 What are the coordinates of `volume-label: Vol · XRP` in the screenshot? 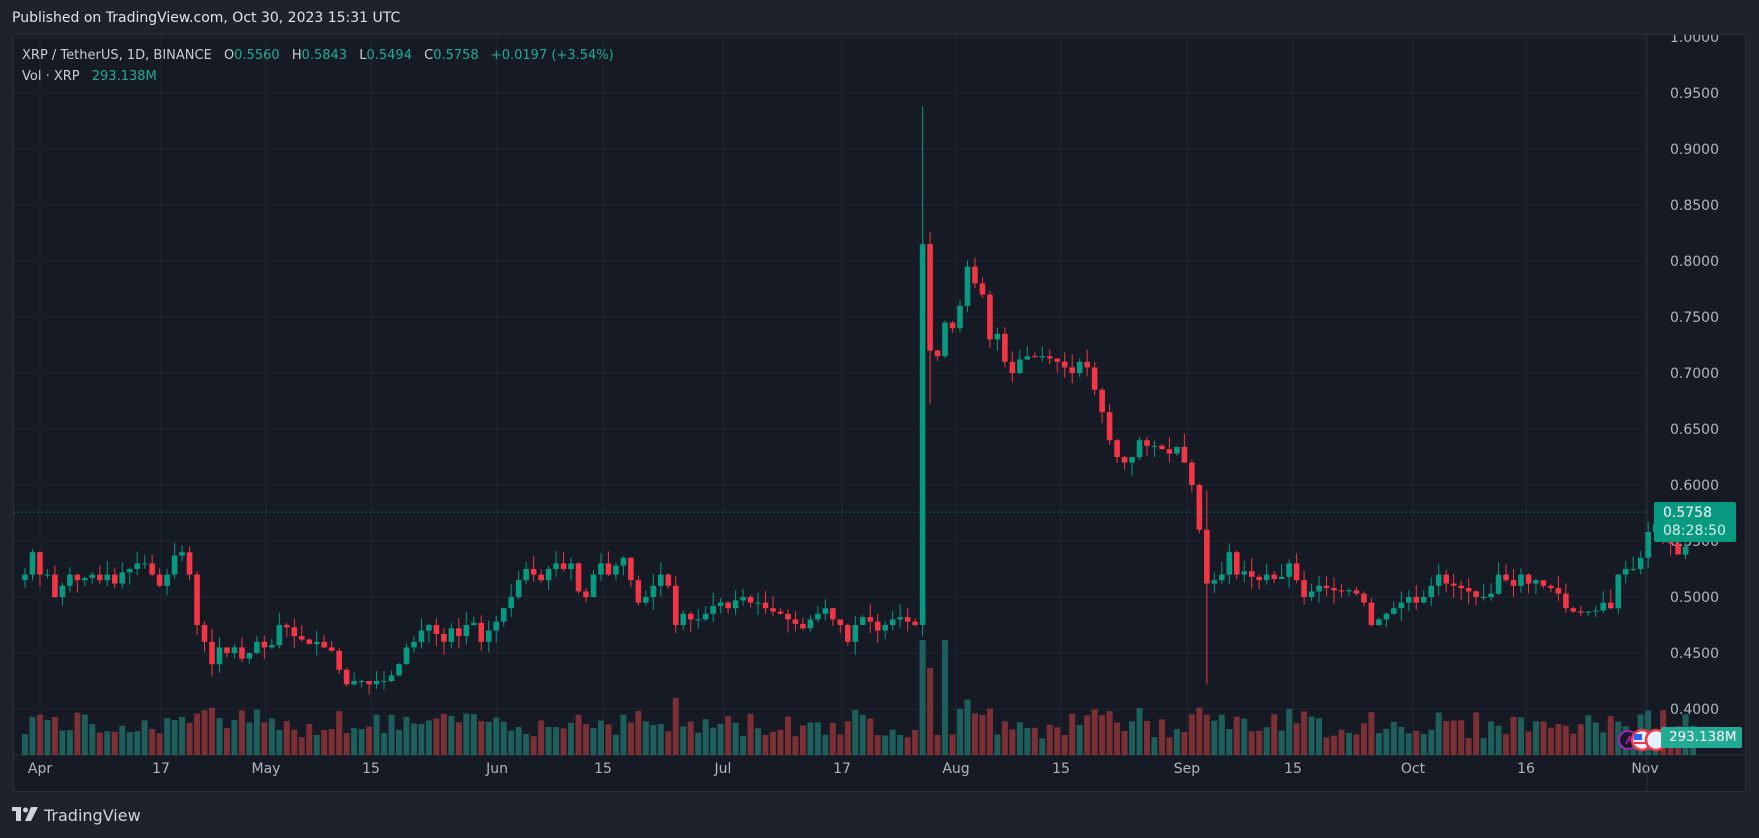 It's located at (51, 76).